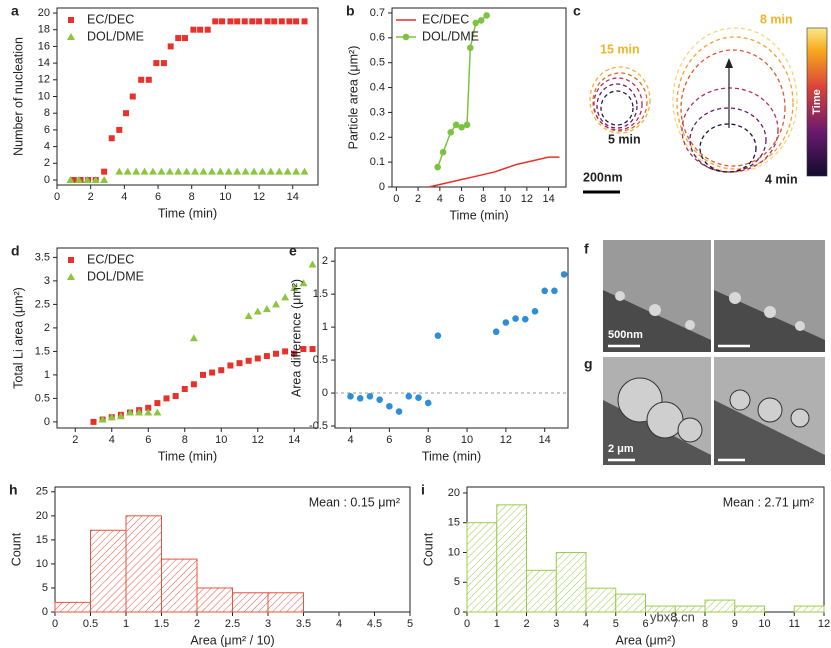 The height and width of the screenshot is (648, 831). Describe the element at coordinates (620, 49) in the screenshot. I see `time-label: 15 min` at that location.